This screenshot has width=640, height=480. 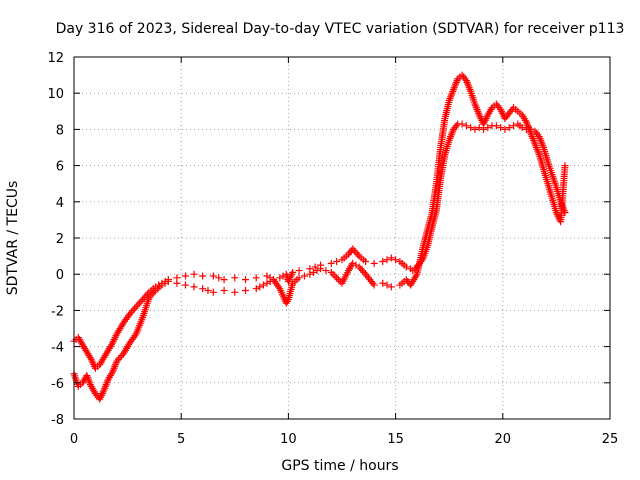 What do you see at coordinates (60, 167) in the screenshot?
I see `y-tick-label: 6` at bounding box center [60, 167].